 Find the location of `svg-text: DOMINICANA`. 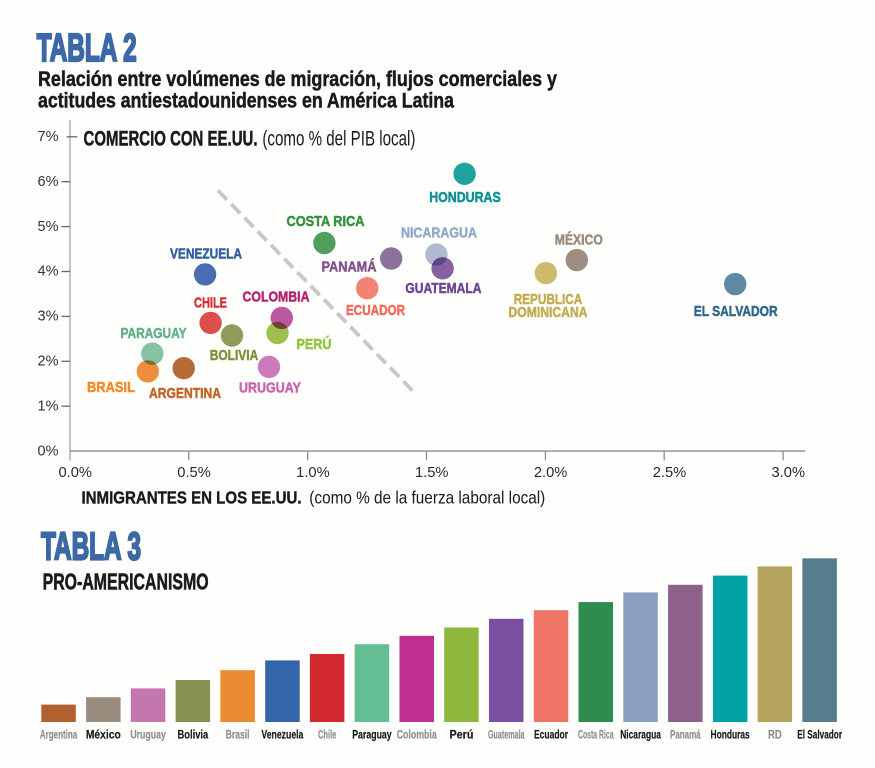

svg-text: DOMINICANA is located at coordinates (548, 312).